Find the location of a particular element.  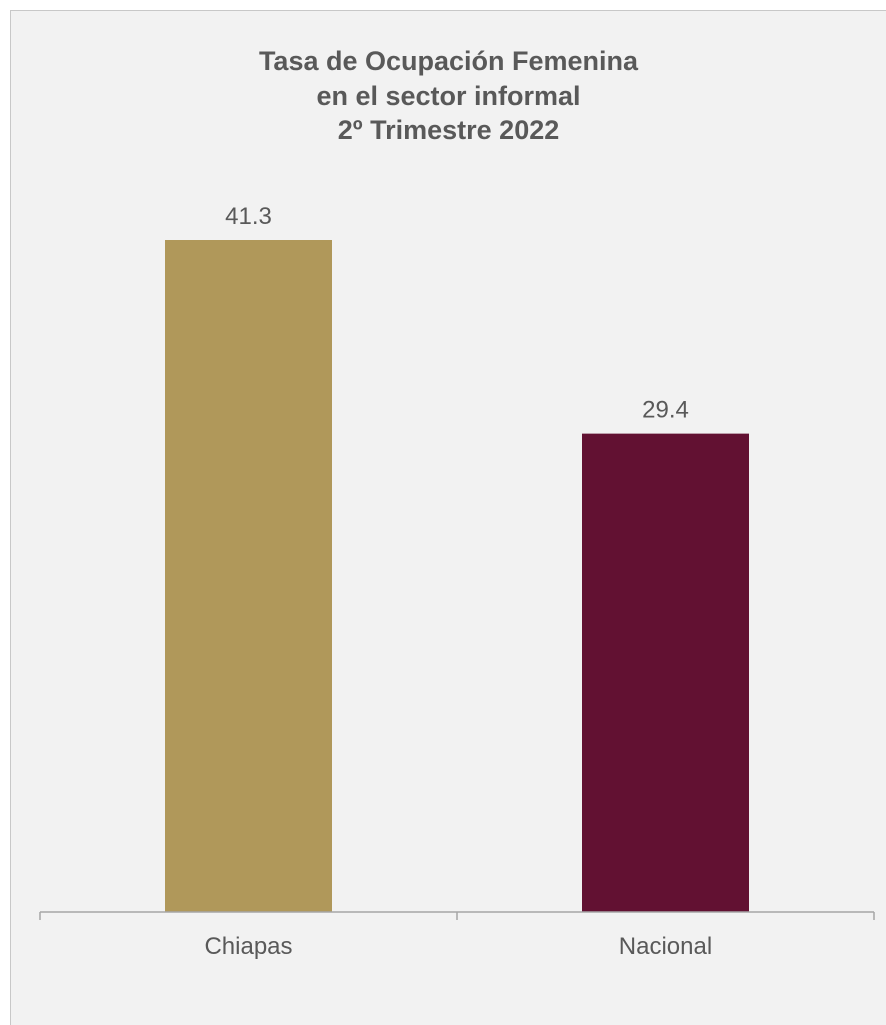

chart-title-line-2: en el sector informal is located at coordinates (448, 95).